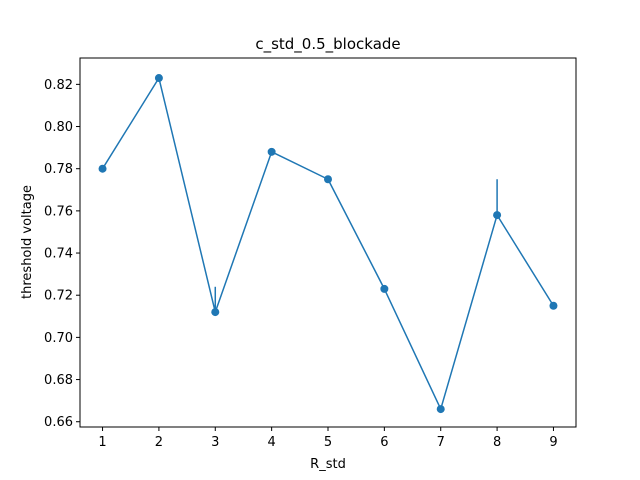 This screenshot has width=640, height=480. I want to click on y-tick-label: 0.68, so click(58, 380).